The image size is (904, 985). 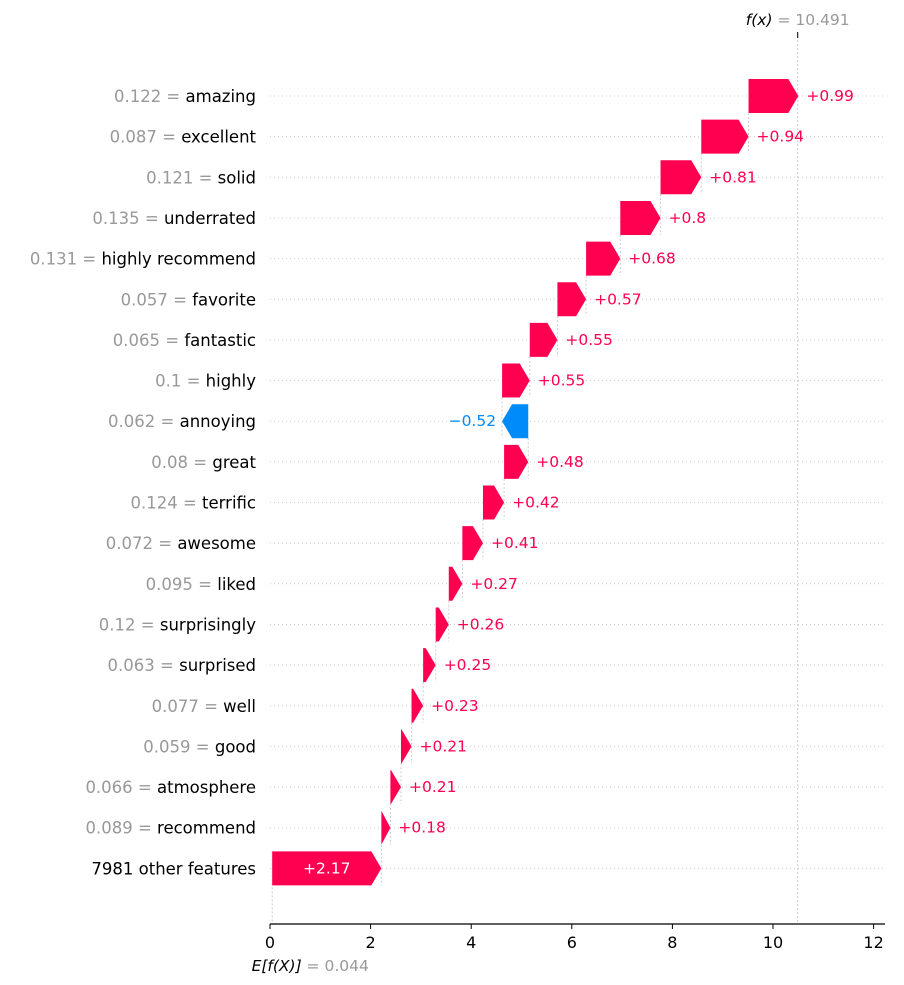 I want to click on feature-value: 0.135 =, so click(x=128, y=218).